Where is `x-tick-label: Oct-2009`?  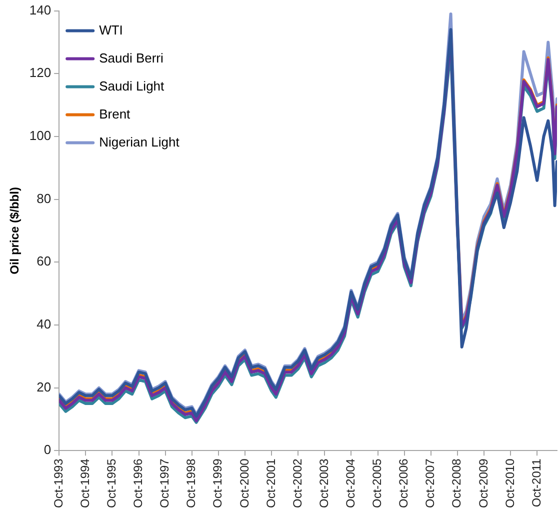
x-tick-label: Oct-2009 is located at coordinates (483, 483).